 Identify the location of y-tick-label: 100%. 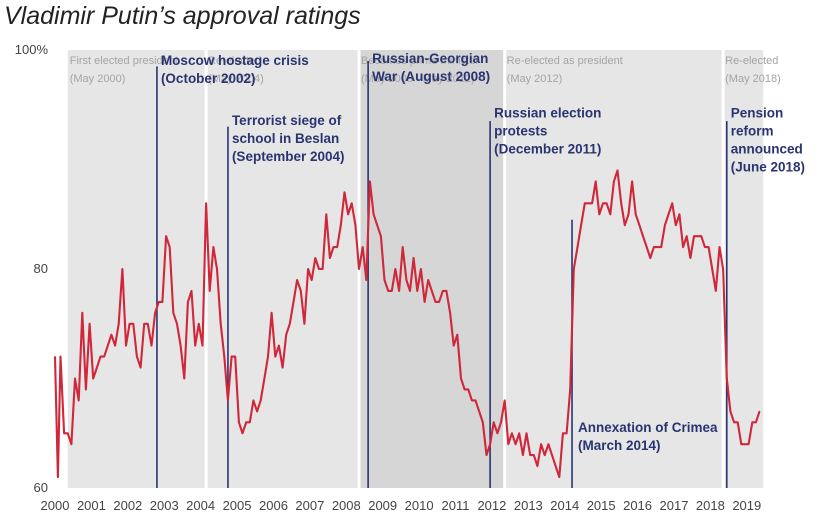
(32, 49).